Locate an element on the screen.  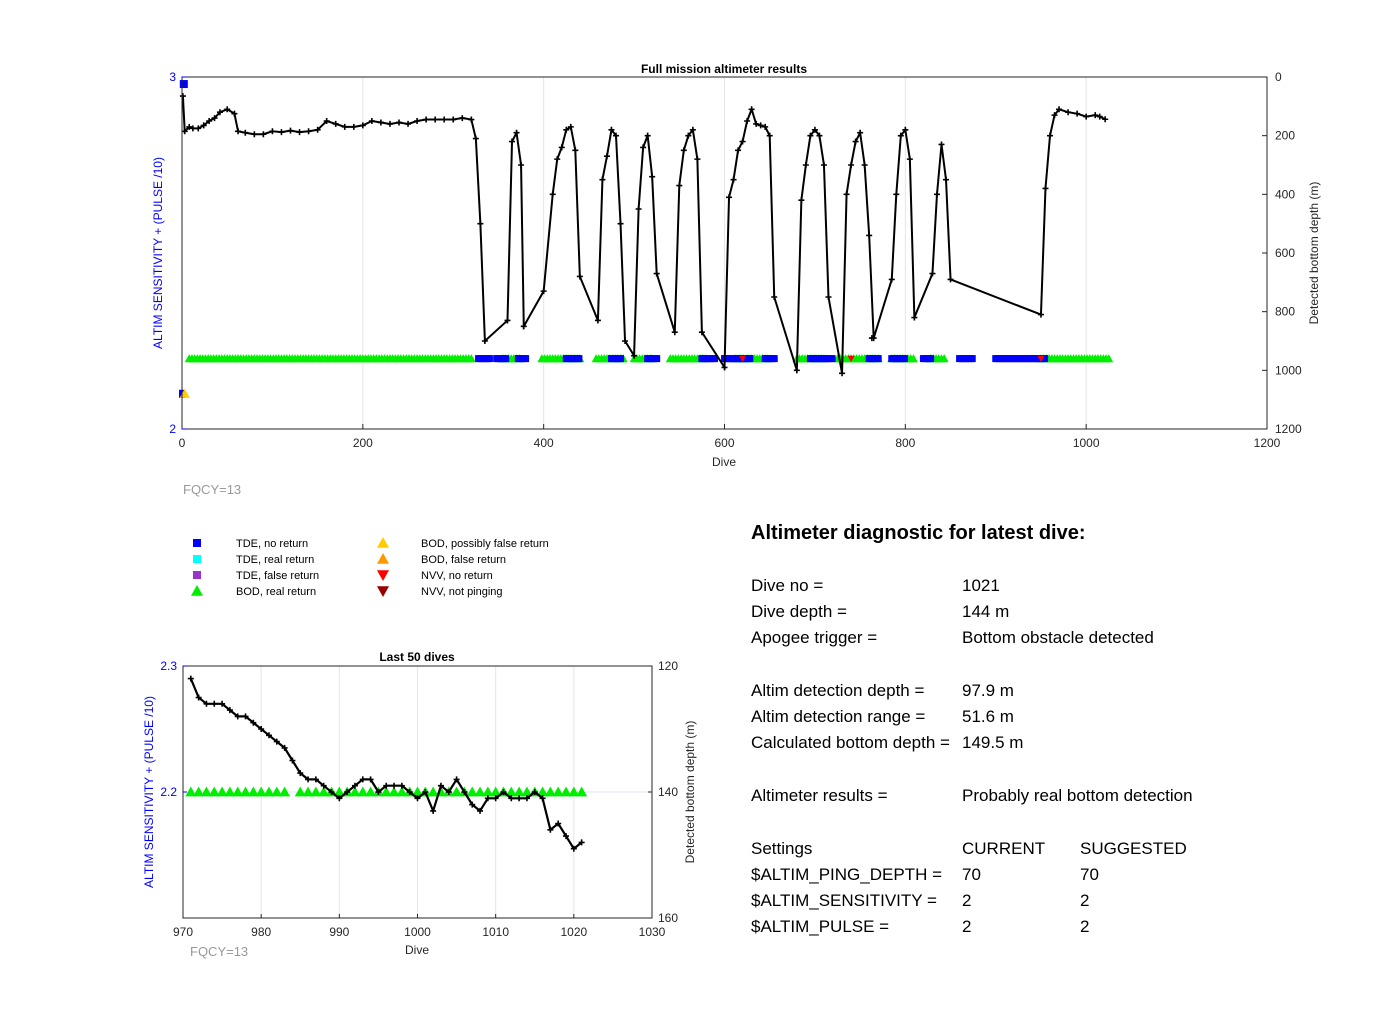
pulse-suggested: 2 is located at coordinates (1084, 926).